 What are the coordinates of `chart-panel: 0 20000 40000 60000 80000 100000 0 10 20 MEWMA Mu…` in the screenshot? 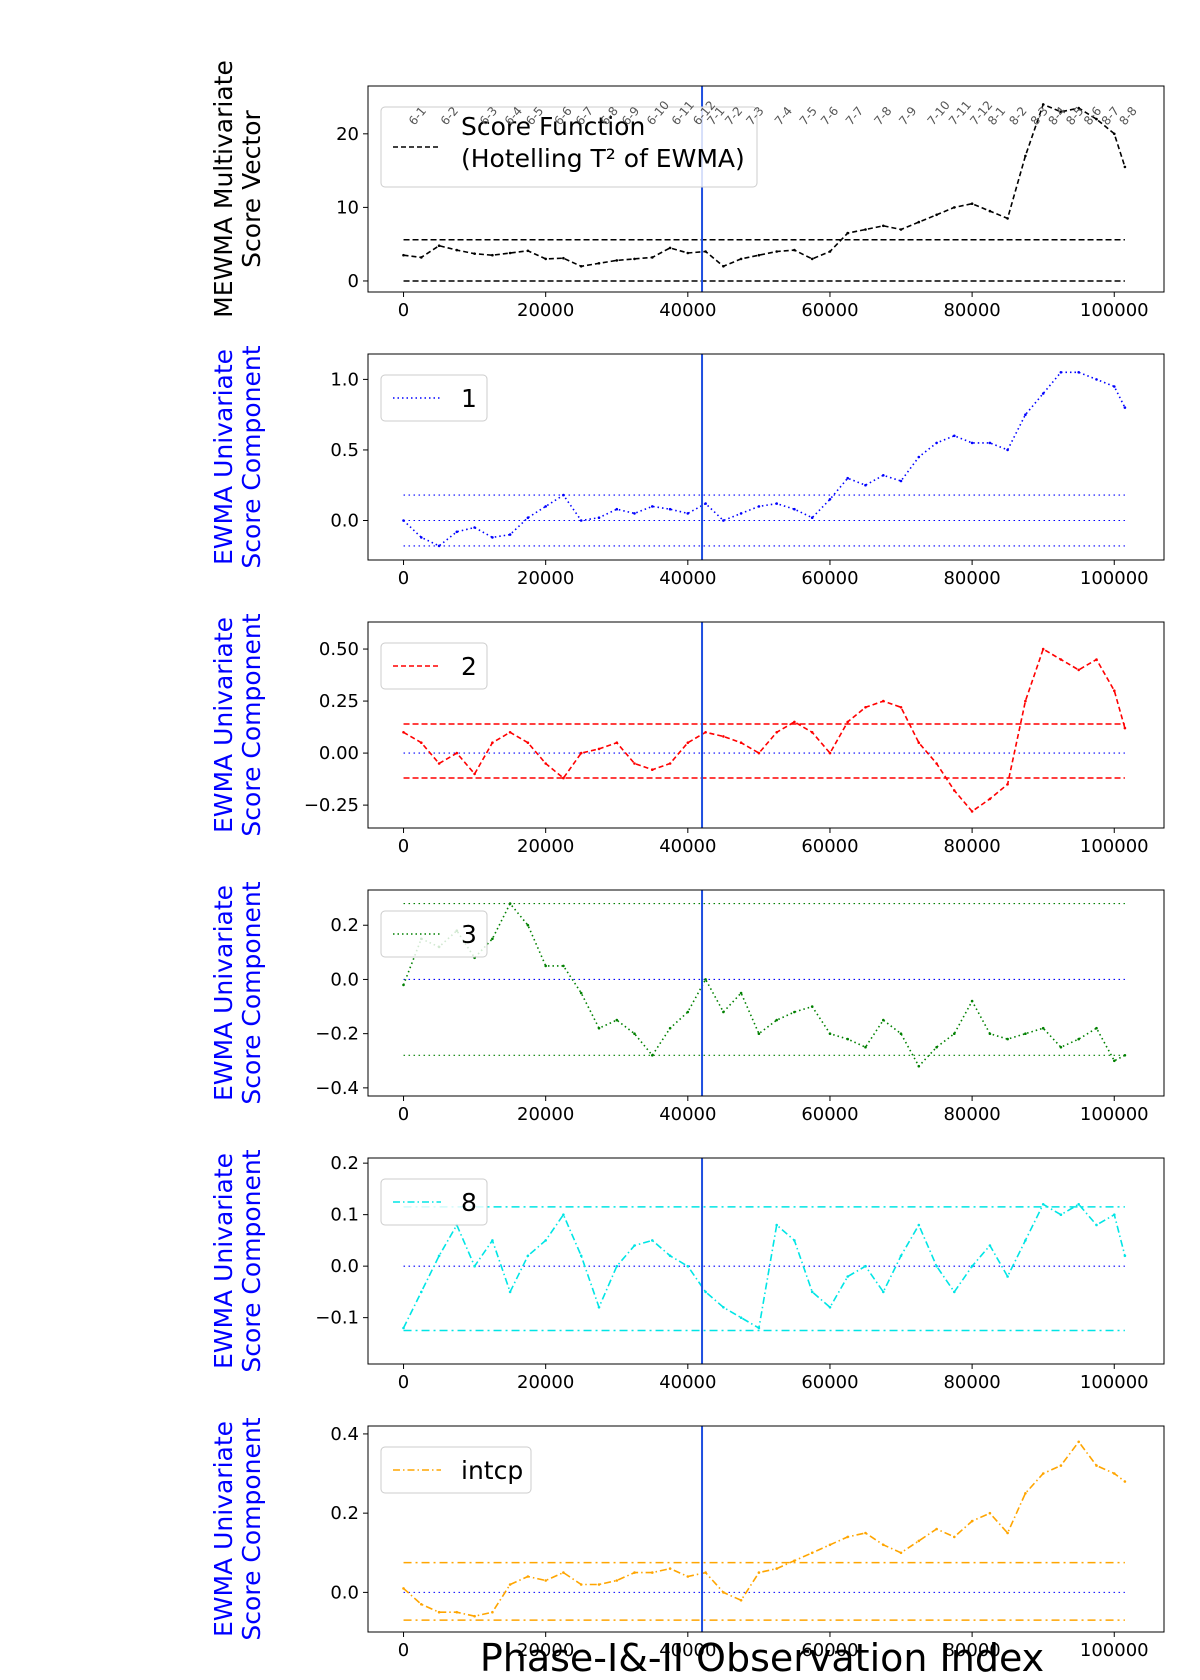 It's located at (687, 190).